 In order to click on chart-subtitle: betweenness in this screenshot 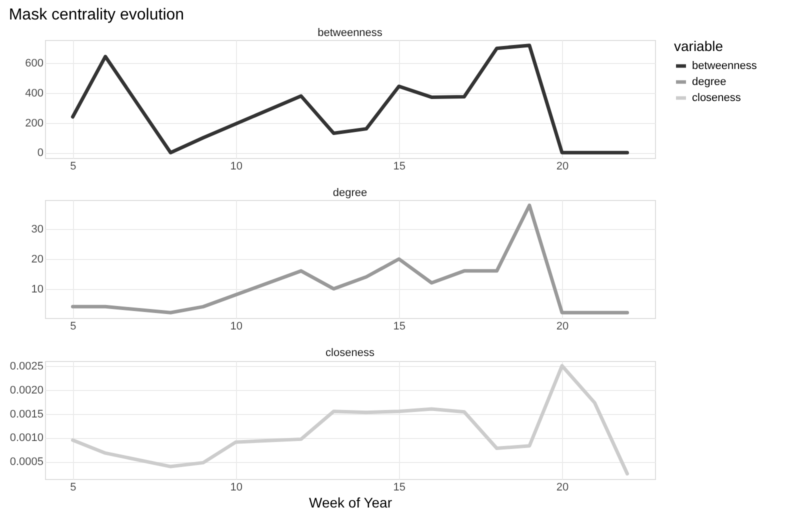, I will do `click(350, 33)`.